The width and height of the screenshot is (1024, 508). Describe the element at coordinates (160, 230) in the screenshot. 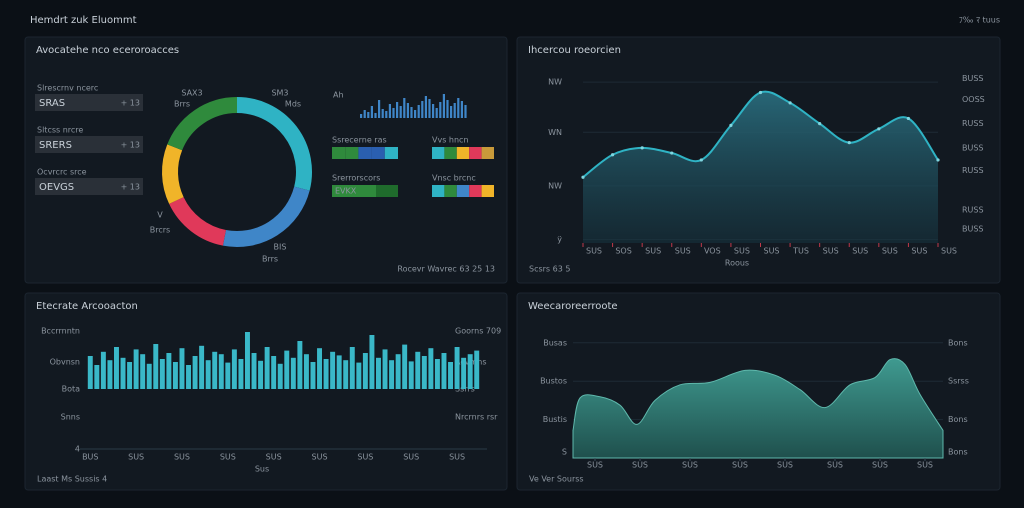

I see `donut-label: Brcrs` at that location.